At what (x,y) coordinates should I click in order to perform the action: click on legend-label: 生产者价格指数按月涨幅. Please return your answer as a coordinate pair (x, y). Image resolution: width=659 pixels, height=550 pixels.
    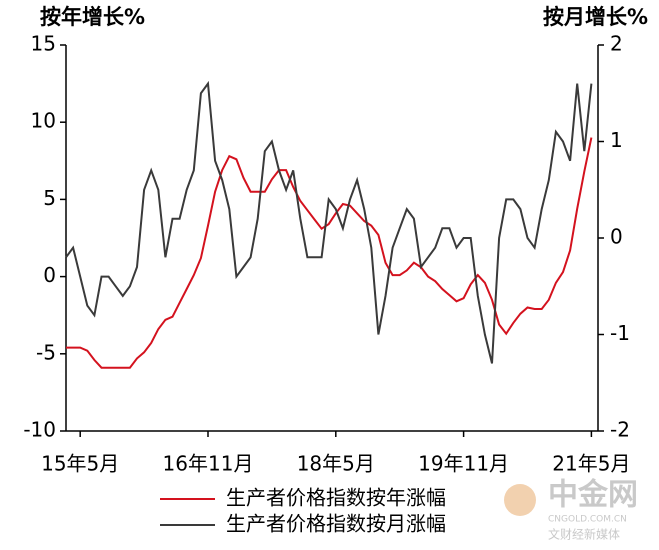
    Looking at the image, I should click on (336, 524).